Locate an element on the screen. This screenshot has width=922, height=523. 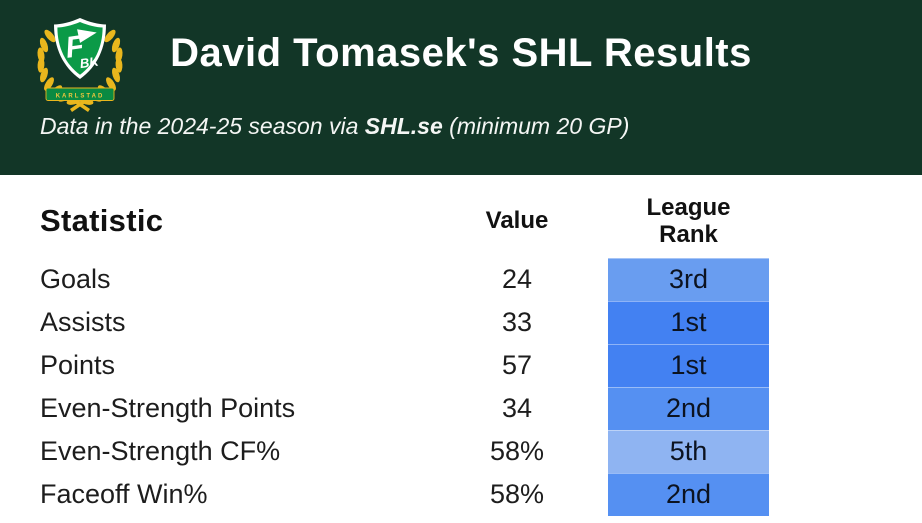
league-rank-cell: 3rd is located at coordinates (688, 279).